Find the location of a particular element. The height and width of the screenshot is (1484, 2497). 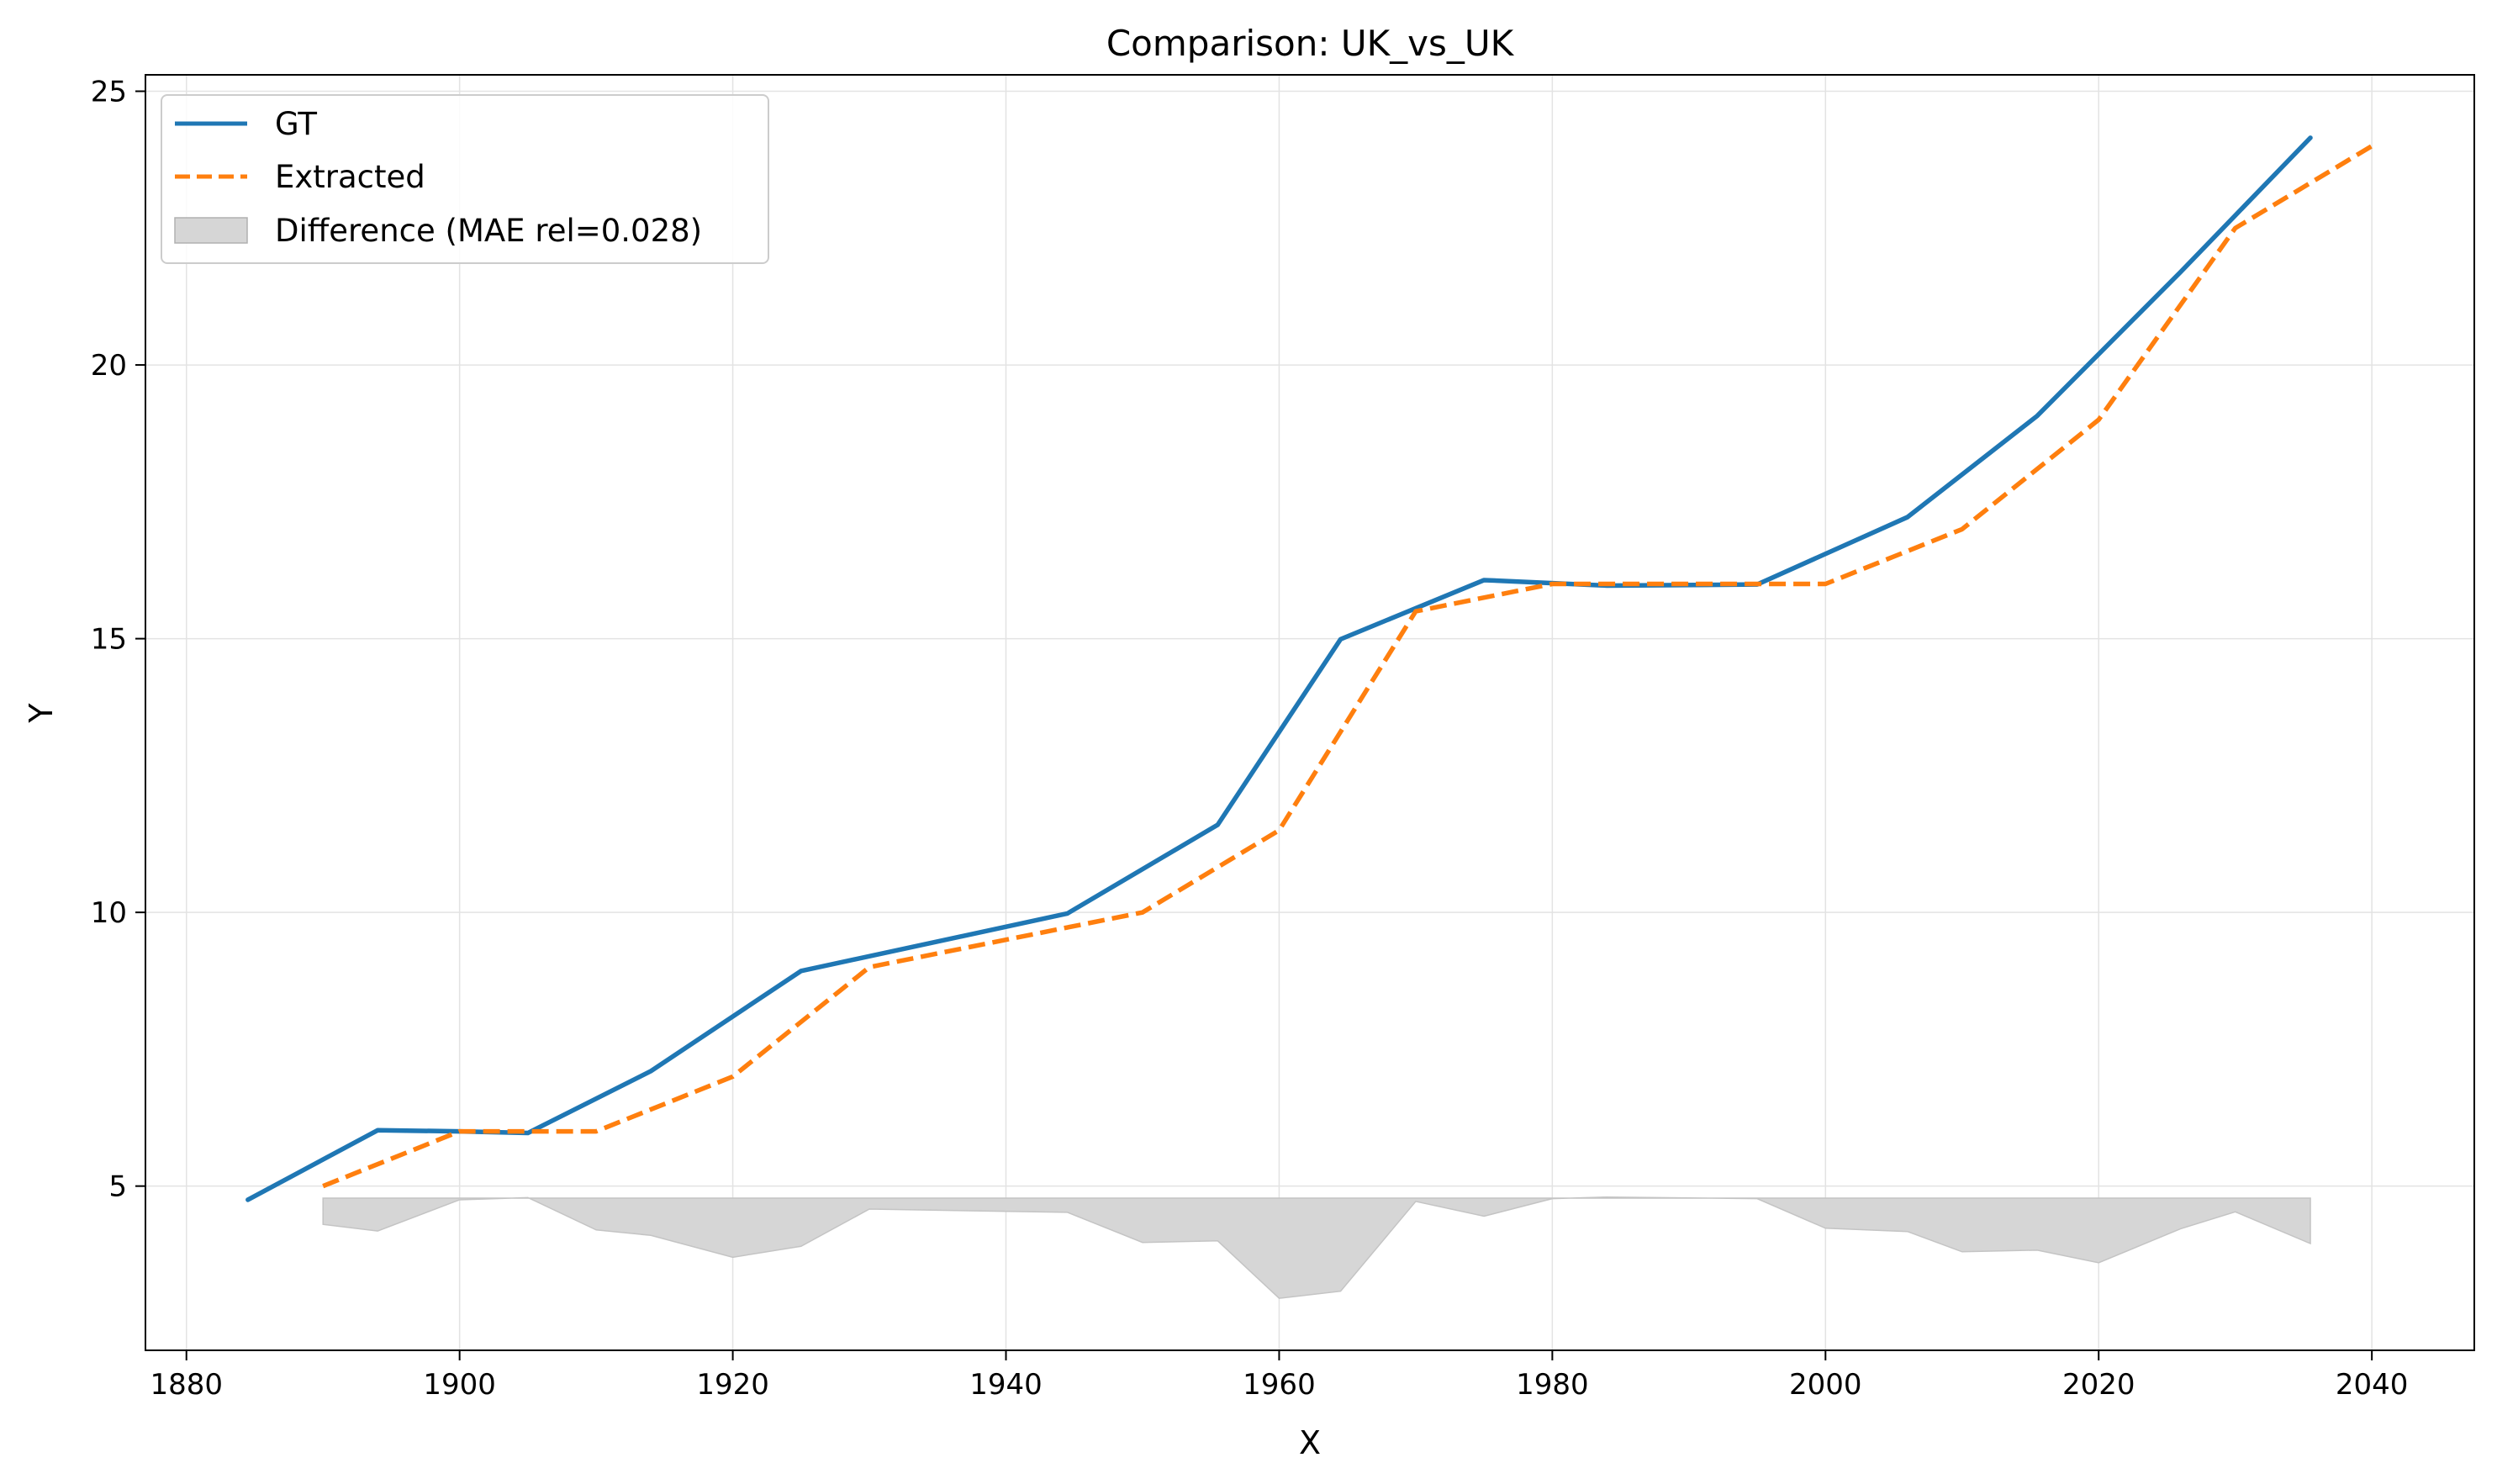

x-tick-label: 1980 is located at coordinates (1552, 1385).